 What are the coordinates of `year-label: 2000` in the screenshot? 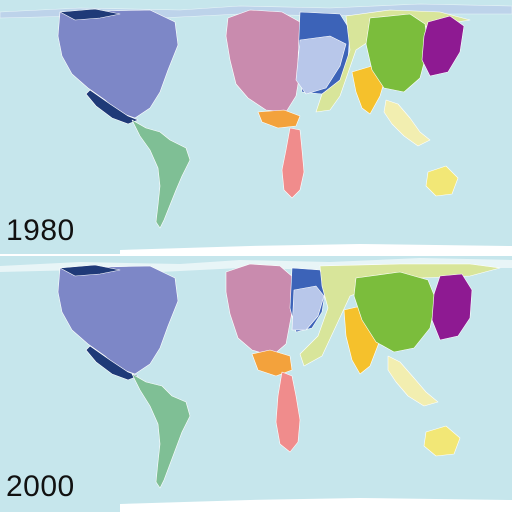 It's located at (40, 486).